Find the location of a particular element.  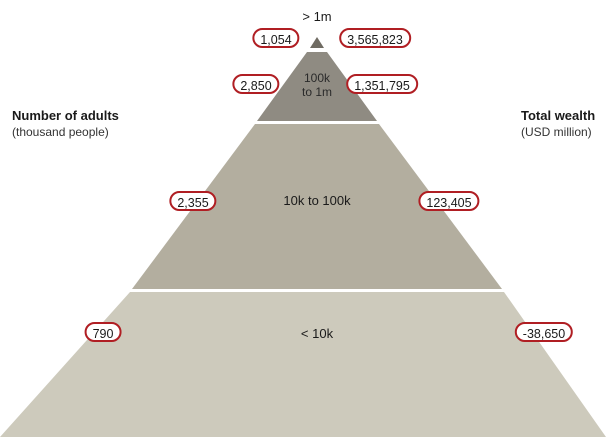

wealth-pill-top: 3,565,823 is located at coordinates (375, 38).